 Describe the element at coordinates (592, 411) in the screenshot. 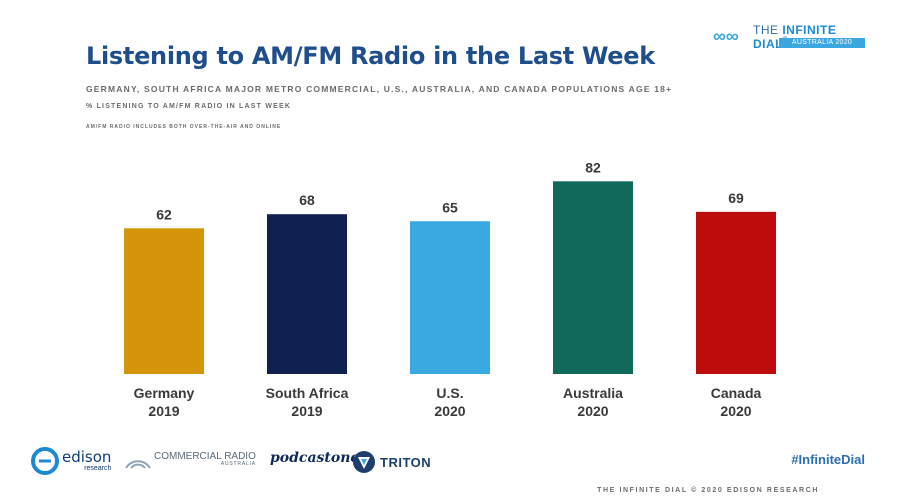

I see `category-label-3-1: 2020` at that location.